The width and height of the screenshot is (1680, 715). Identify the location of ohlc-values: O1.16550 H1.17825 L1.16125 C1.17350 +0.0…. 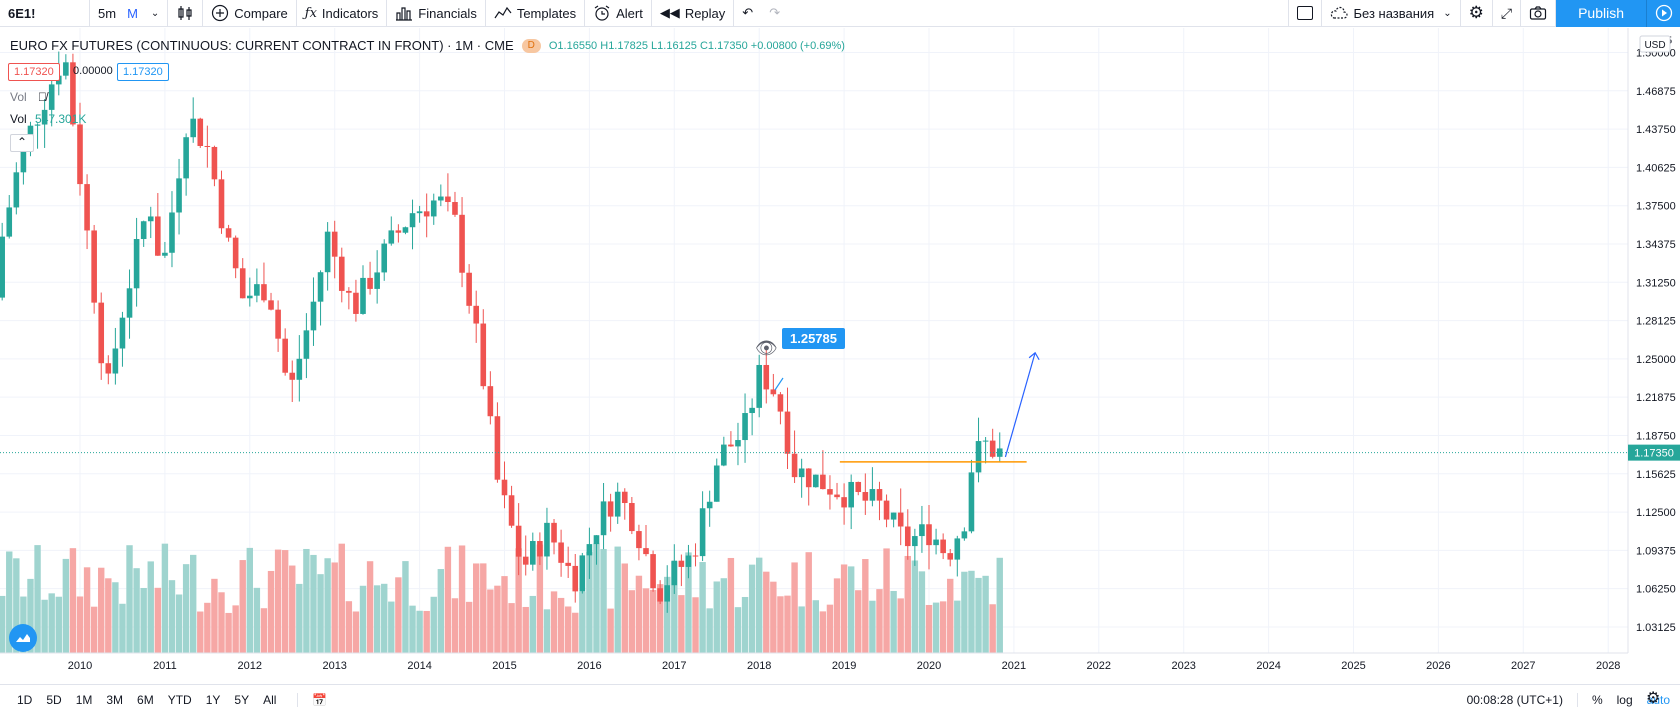
(697, 46).